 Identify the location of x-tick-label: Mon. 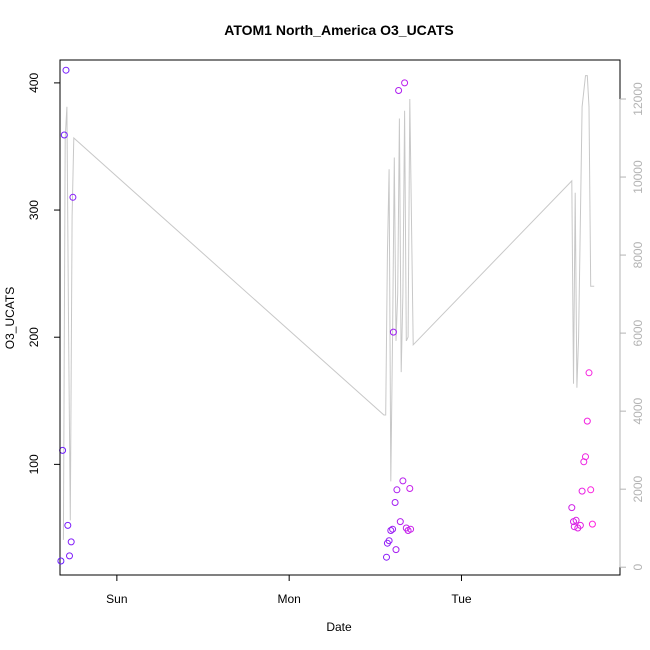
(288, 599).